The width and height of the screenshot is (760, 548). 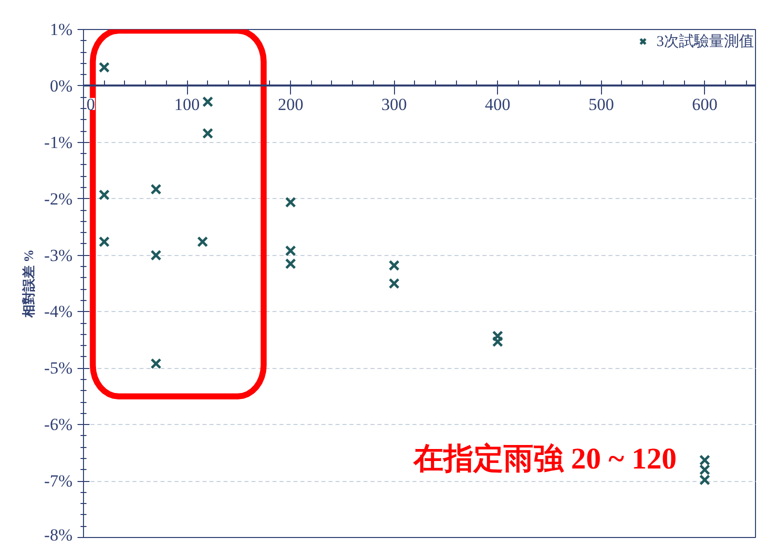 What do you see at coordinates (291, 104) in the screenshot?
I see `x-tick-label: 200` at bounding box center [291, 104].